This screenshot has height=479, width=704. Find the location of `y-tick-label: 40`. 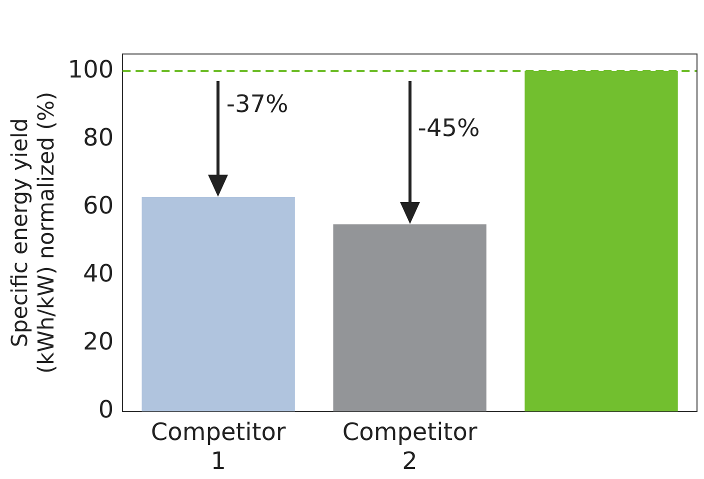

y-tick-label: 40 is located at coordinates (98, 273).